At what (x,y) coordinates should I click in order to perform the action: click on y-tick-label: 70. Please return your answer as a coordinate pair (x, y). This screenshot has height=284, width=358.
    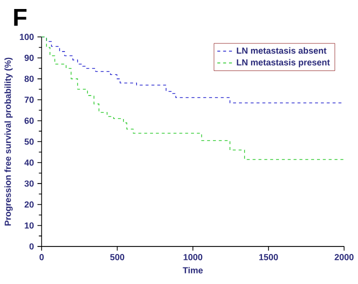
    Looking at the image, I should click on (29, 99).